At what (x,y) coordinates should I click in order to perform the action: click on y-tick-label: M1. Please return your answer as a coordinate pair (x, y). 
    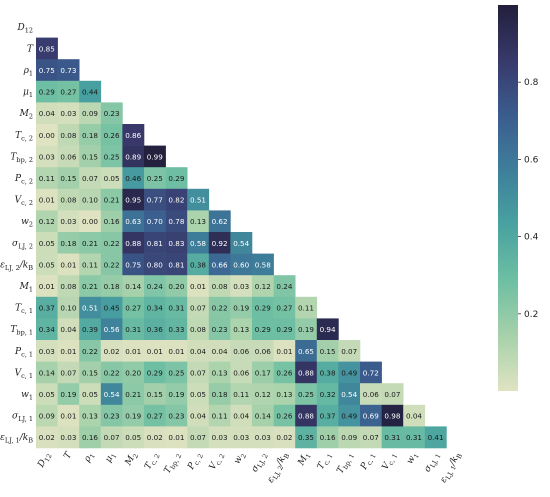
    Looking at the image, I should click on (26, 288).